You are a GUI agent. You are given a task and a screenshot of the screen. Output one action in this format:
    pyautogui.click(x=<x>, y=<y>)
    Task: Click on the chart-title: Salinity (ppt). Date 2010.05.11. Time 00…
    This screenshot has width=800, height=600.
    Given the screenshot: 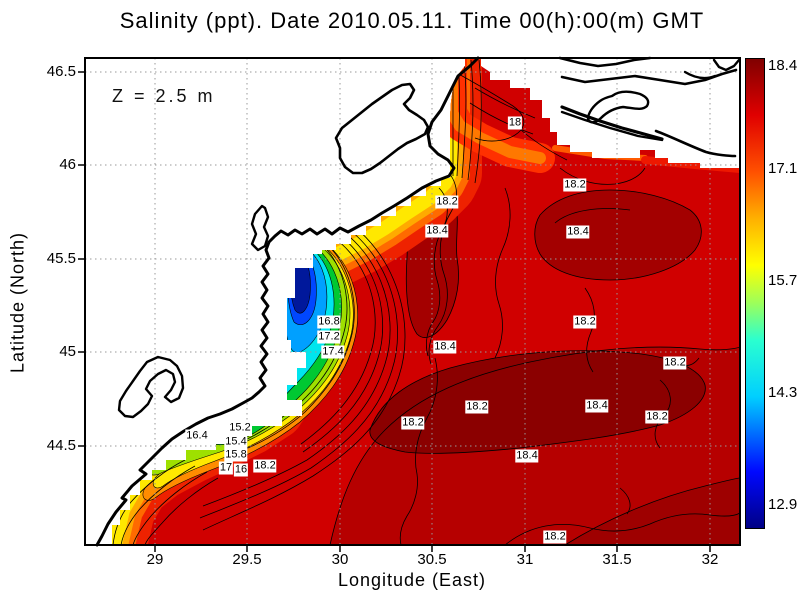 What is the action you would take?
    pyautogui.click(x=412, y=20)
    